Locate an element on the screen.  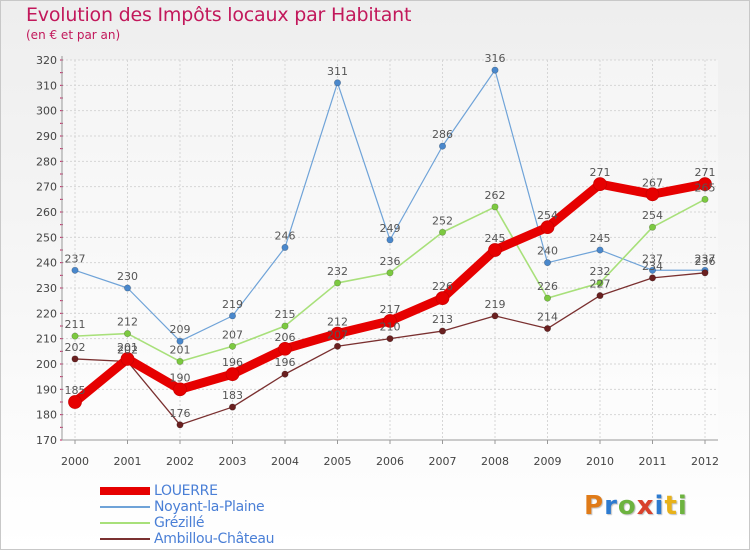
legend-label: Ambillou-Château is located at coordinates (214, 539).